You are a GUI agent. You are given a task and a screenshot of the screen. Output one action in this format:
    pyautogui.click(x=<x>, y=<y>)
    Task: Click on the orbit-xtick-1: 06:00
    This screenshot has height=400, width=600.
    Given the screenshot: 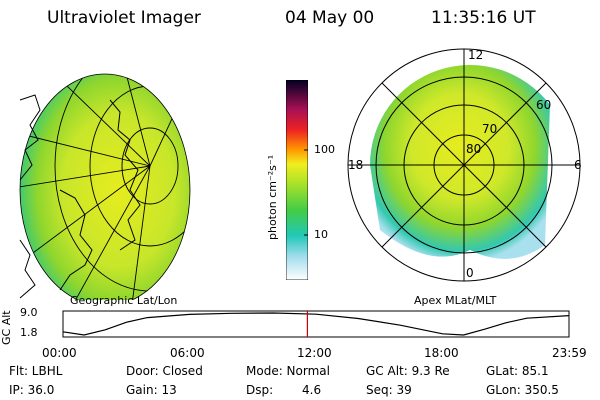 What is the action you would take?
    pyautogui.click(x=187, y=353)
    